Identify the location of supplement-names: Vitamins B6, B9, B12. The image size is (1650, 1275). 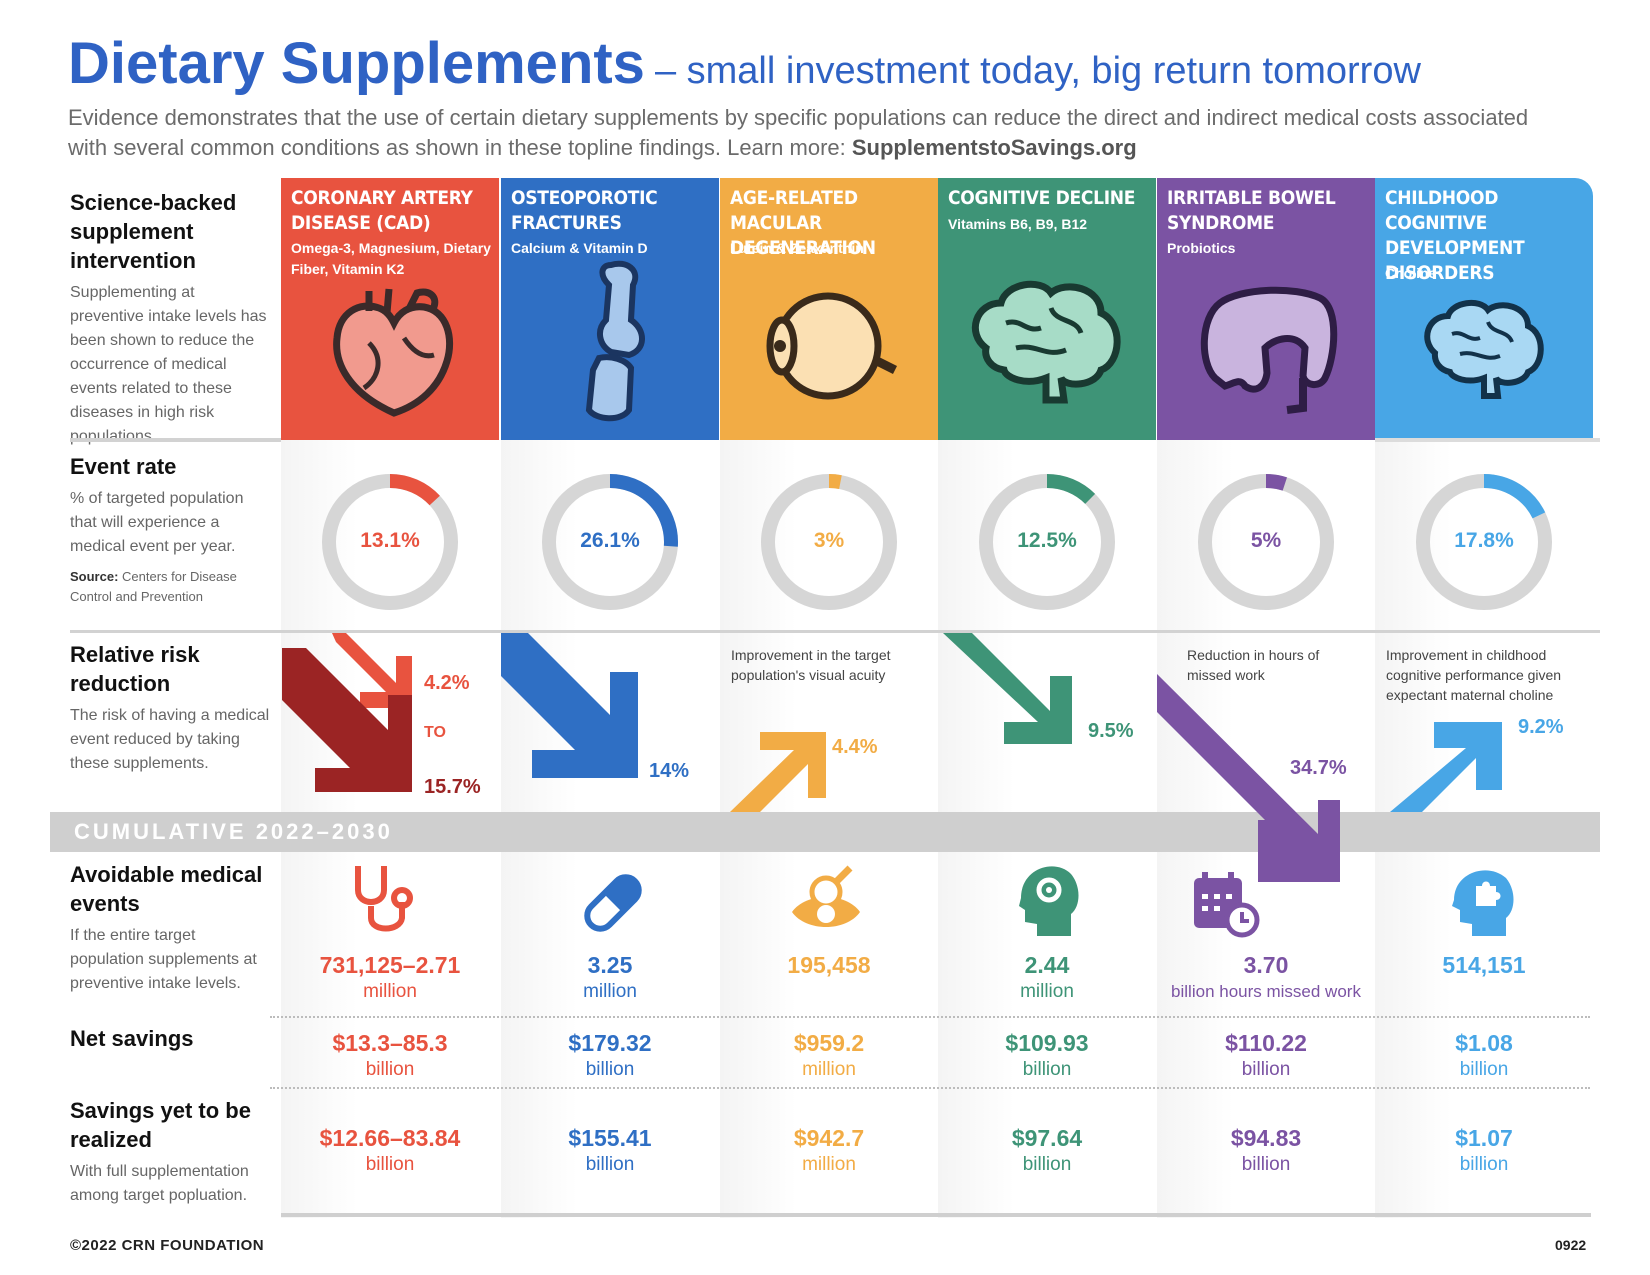
(1018, 224).